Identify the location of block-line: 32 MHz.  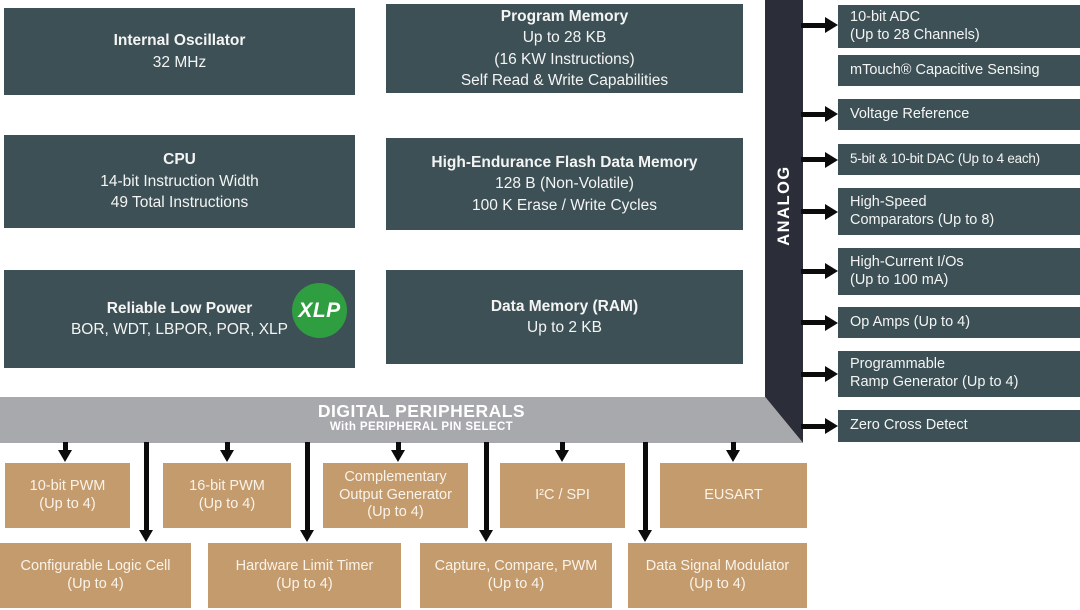
(179, 62).